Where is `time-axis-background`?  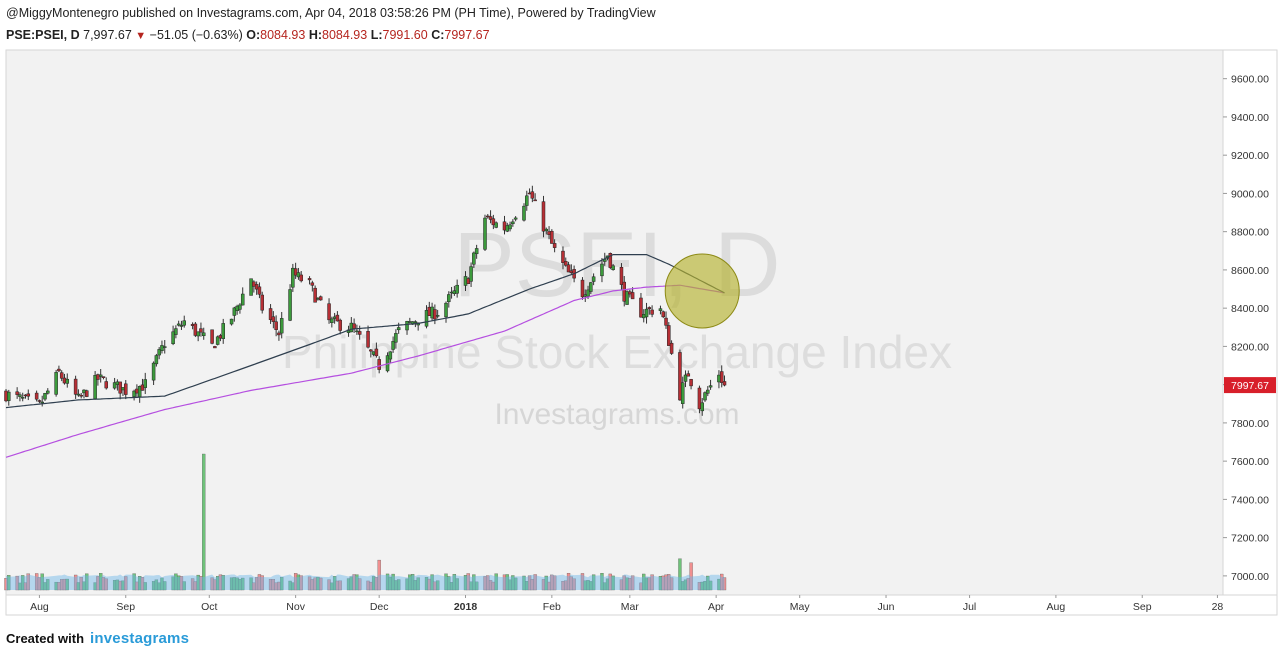
time-axis-background is located at coordinates (641, 605).